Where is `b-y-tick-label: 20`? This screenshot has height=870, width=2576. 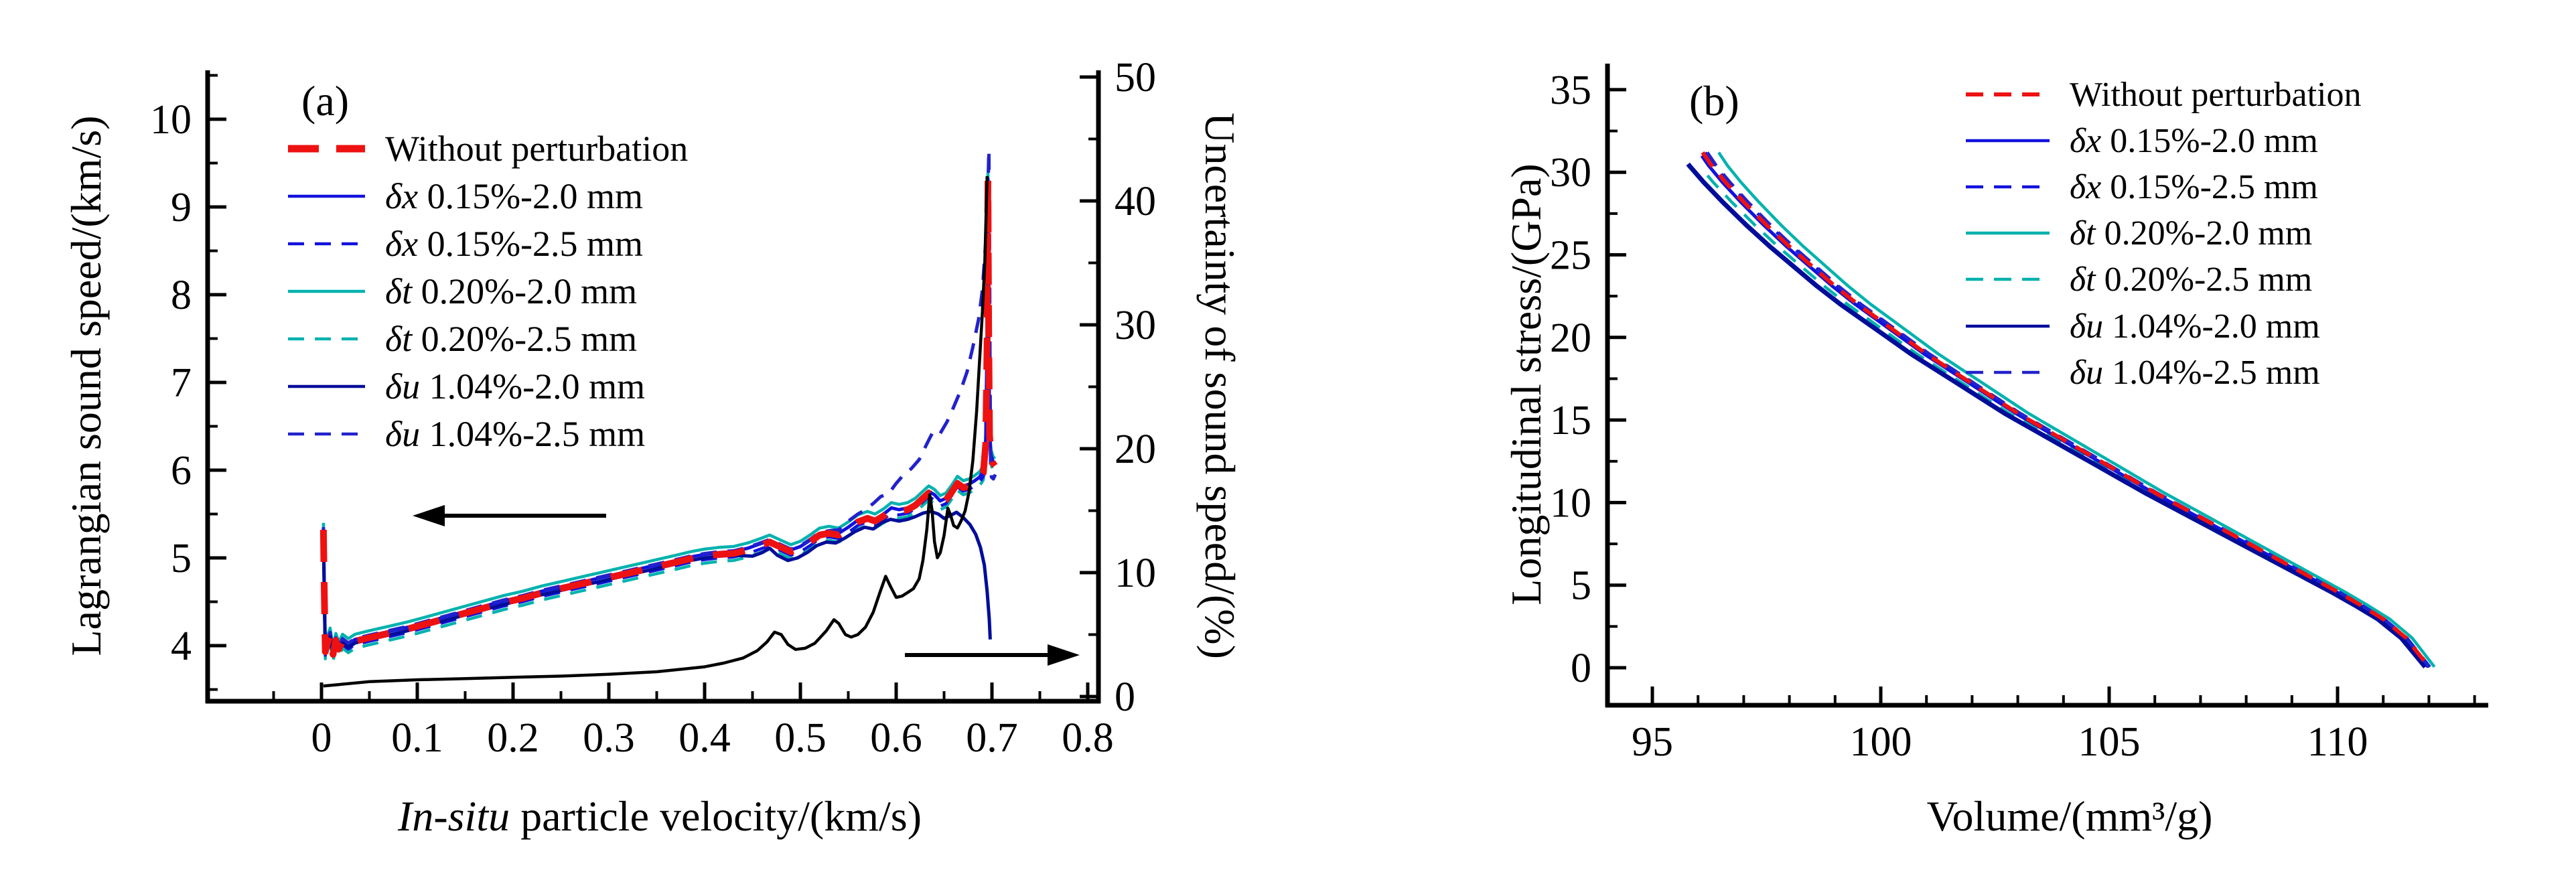
b-y-tick-label: 20 is located at coordinates (1570, 338).